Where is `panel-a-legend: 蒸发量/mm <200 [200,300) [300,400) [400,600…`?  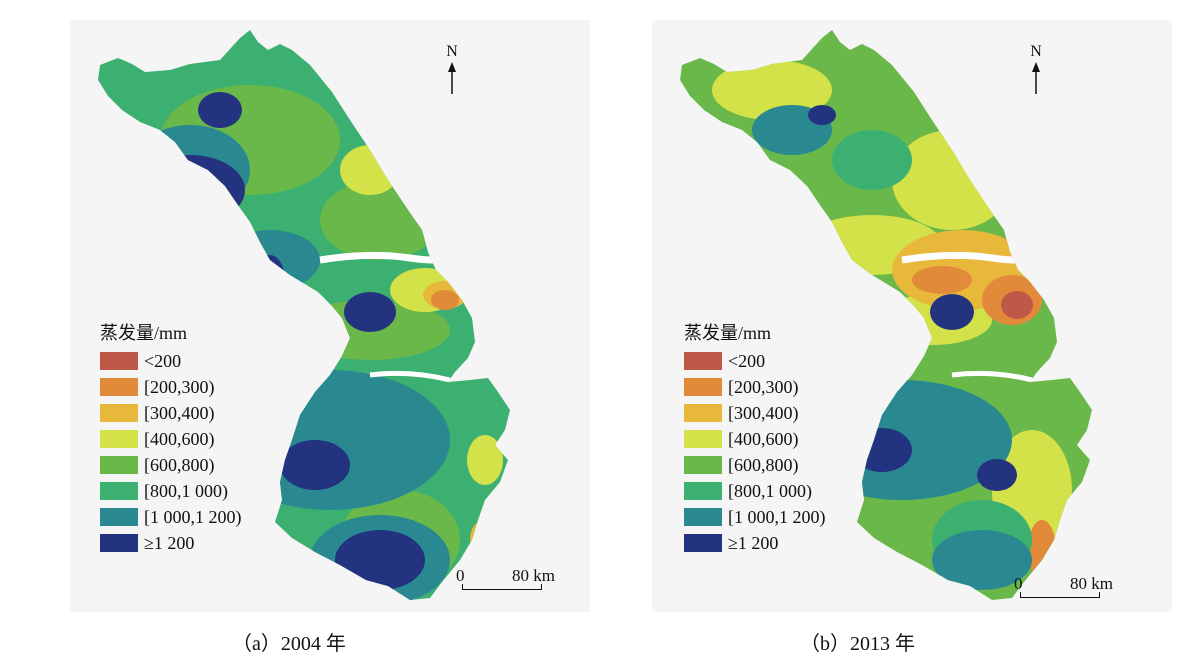 panel-a-legend: 蒸发量/mm <200 [200,300) [300,400) [400,600… is located at coordinates (200, 439).